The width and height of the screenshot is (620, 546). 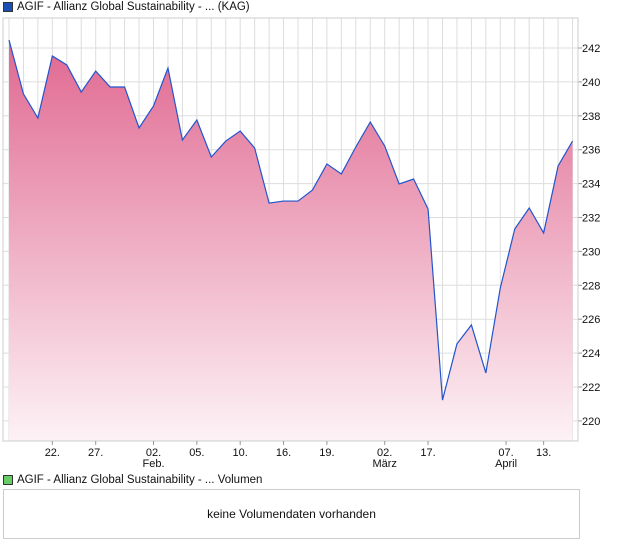 I want to click on x-tick-label: 27., so click(x=95, y=453).